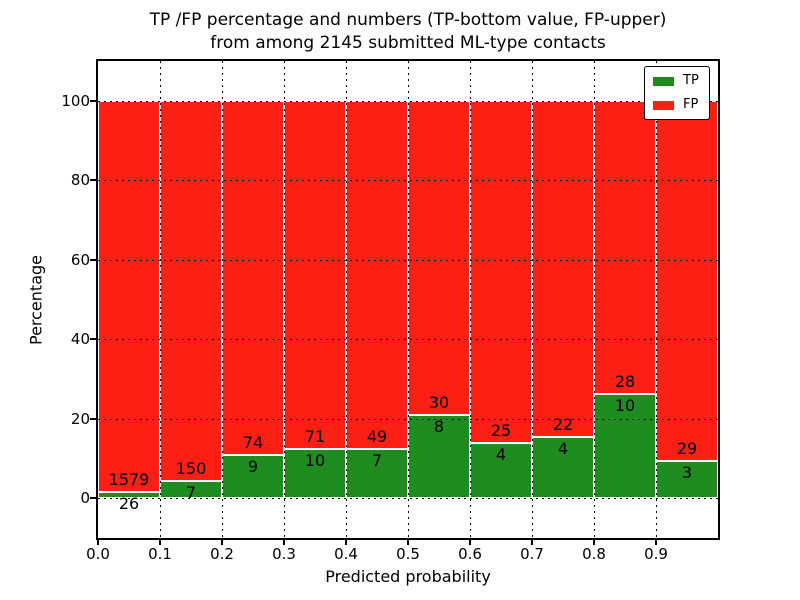 This screenshot has height=600, width=800. I want to click on fp-count-label: 29, so click(687, 448).